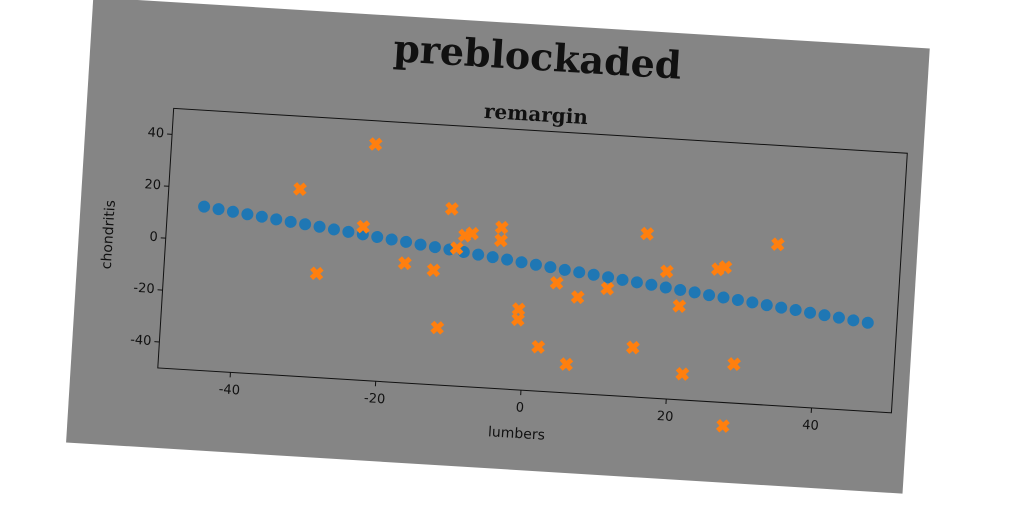 This screenshot has height=512, width=1024. What do you see at coordinates (664, 417) in the screenshot?
I see `x-tick-label: 20` at bounding box center [664, 417].